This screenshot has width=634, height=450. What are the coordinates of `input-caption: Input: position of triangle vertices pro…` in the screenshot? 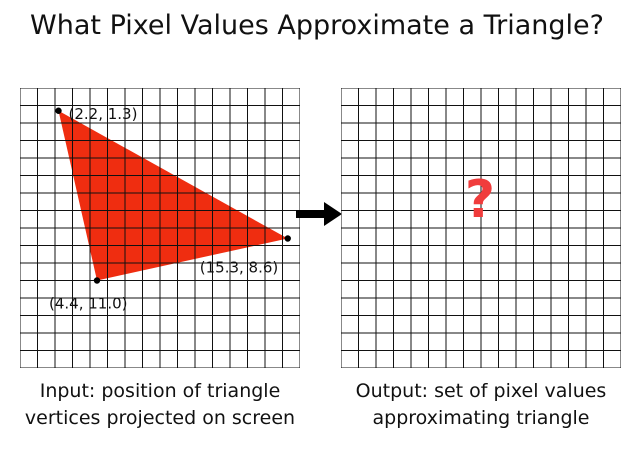 It's located at (160, 405).